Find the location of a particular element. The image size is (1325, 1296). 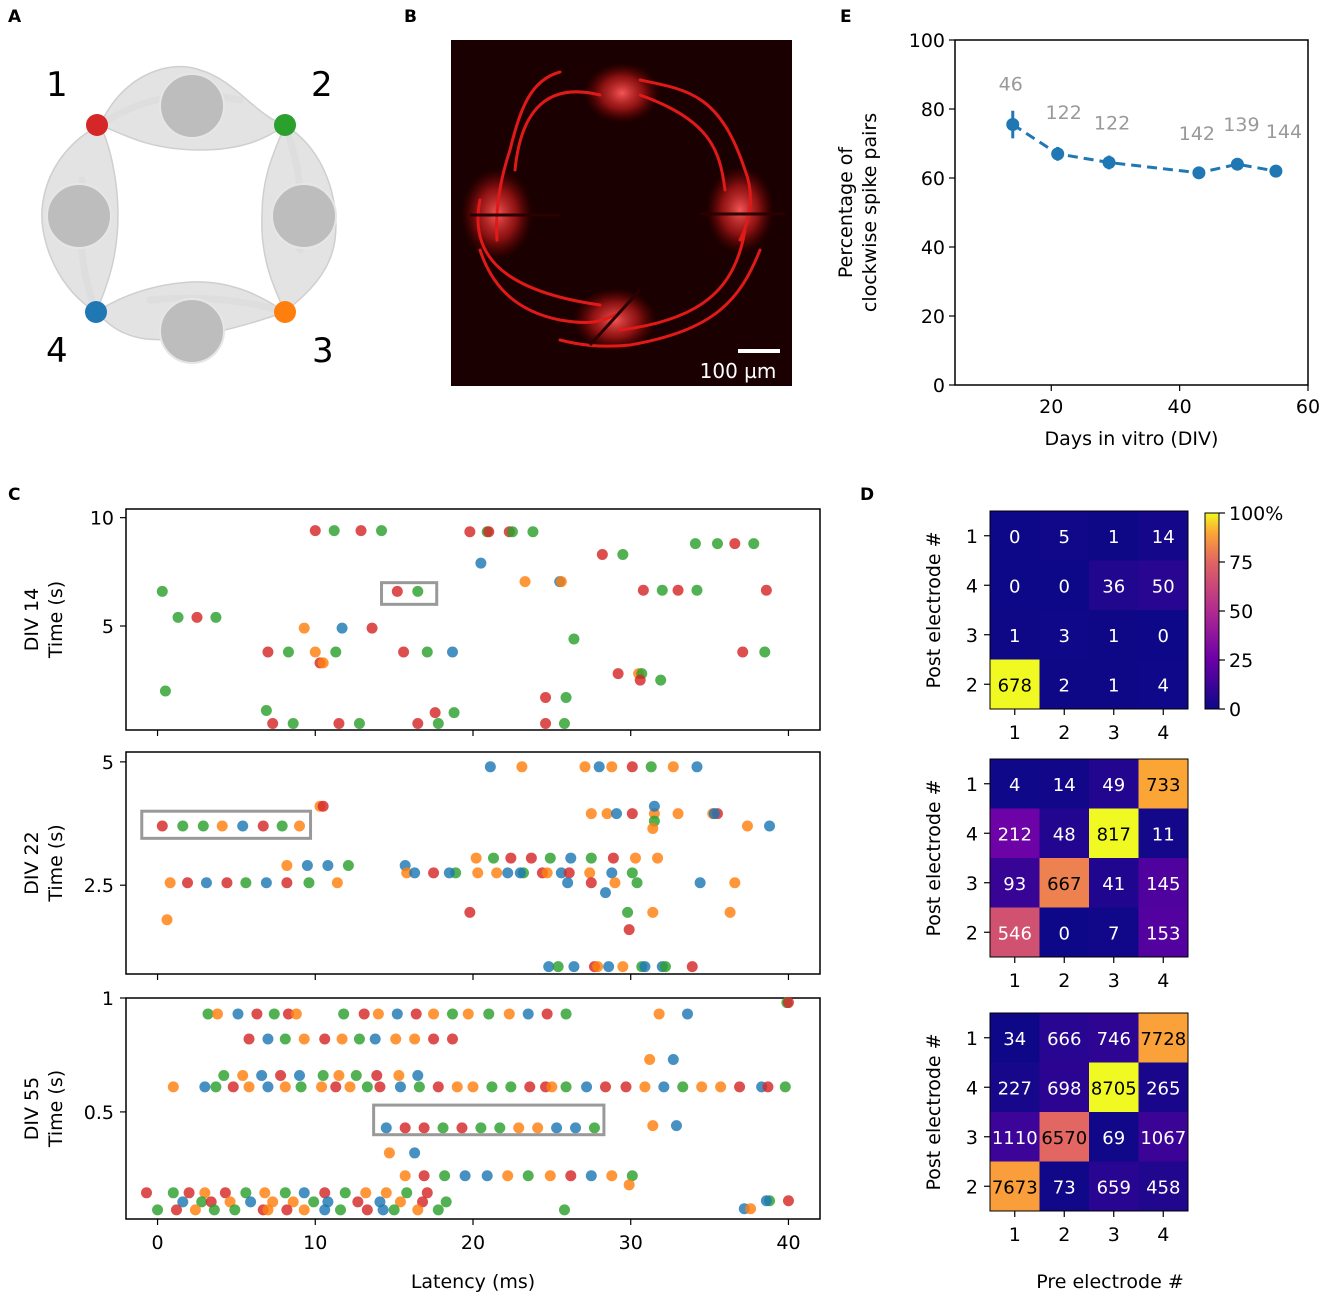

heatmap-cell-value: 227 is located at coordinates (1015, 1088).